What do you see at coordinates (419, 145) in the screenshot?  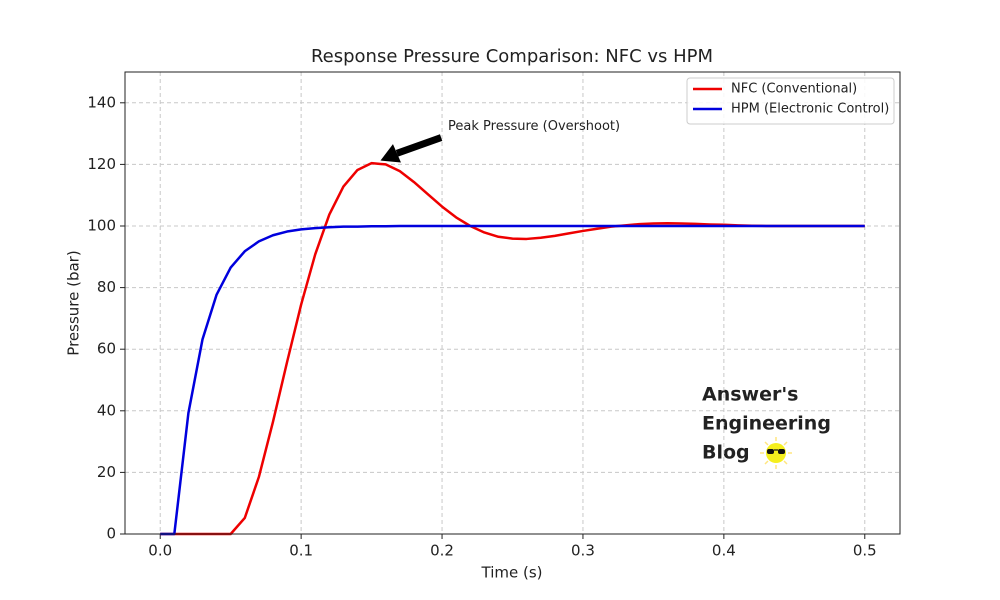 I see `annotation-arrow` at bounding box center [419, 145].